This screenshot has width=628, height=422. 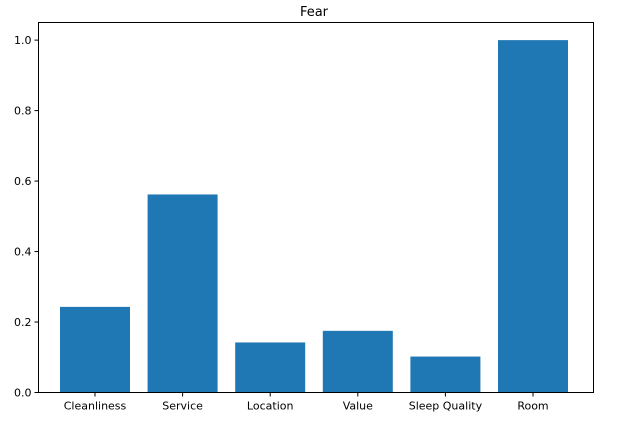 I want to click on y-tick-label: 0.6, so click(x=23, y=181).